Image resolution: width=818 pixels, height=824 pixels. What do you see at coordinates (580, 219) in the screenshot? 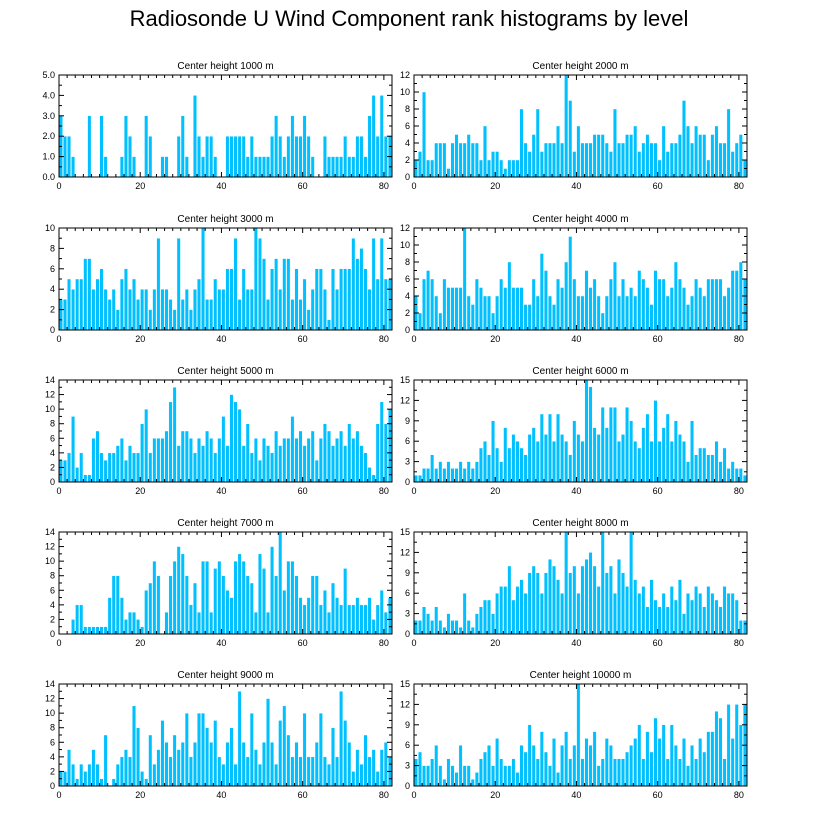
I see `panel-title: Center height 4000 m` at bounding box center [580, 219].